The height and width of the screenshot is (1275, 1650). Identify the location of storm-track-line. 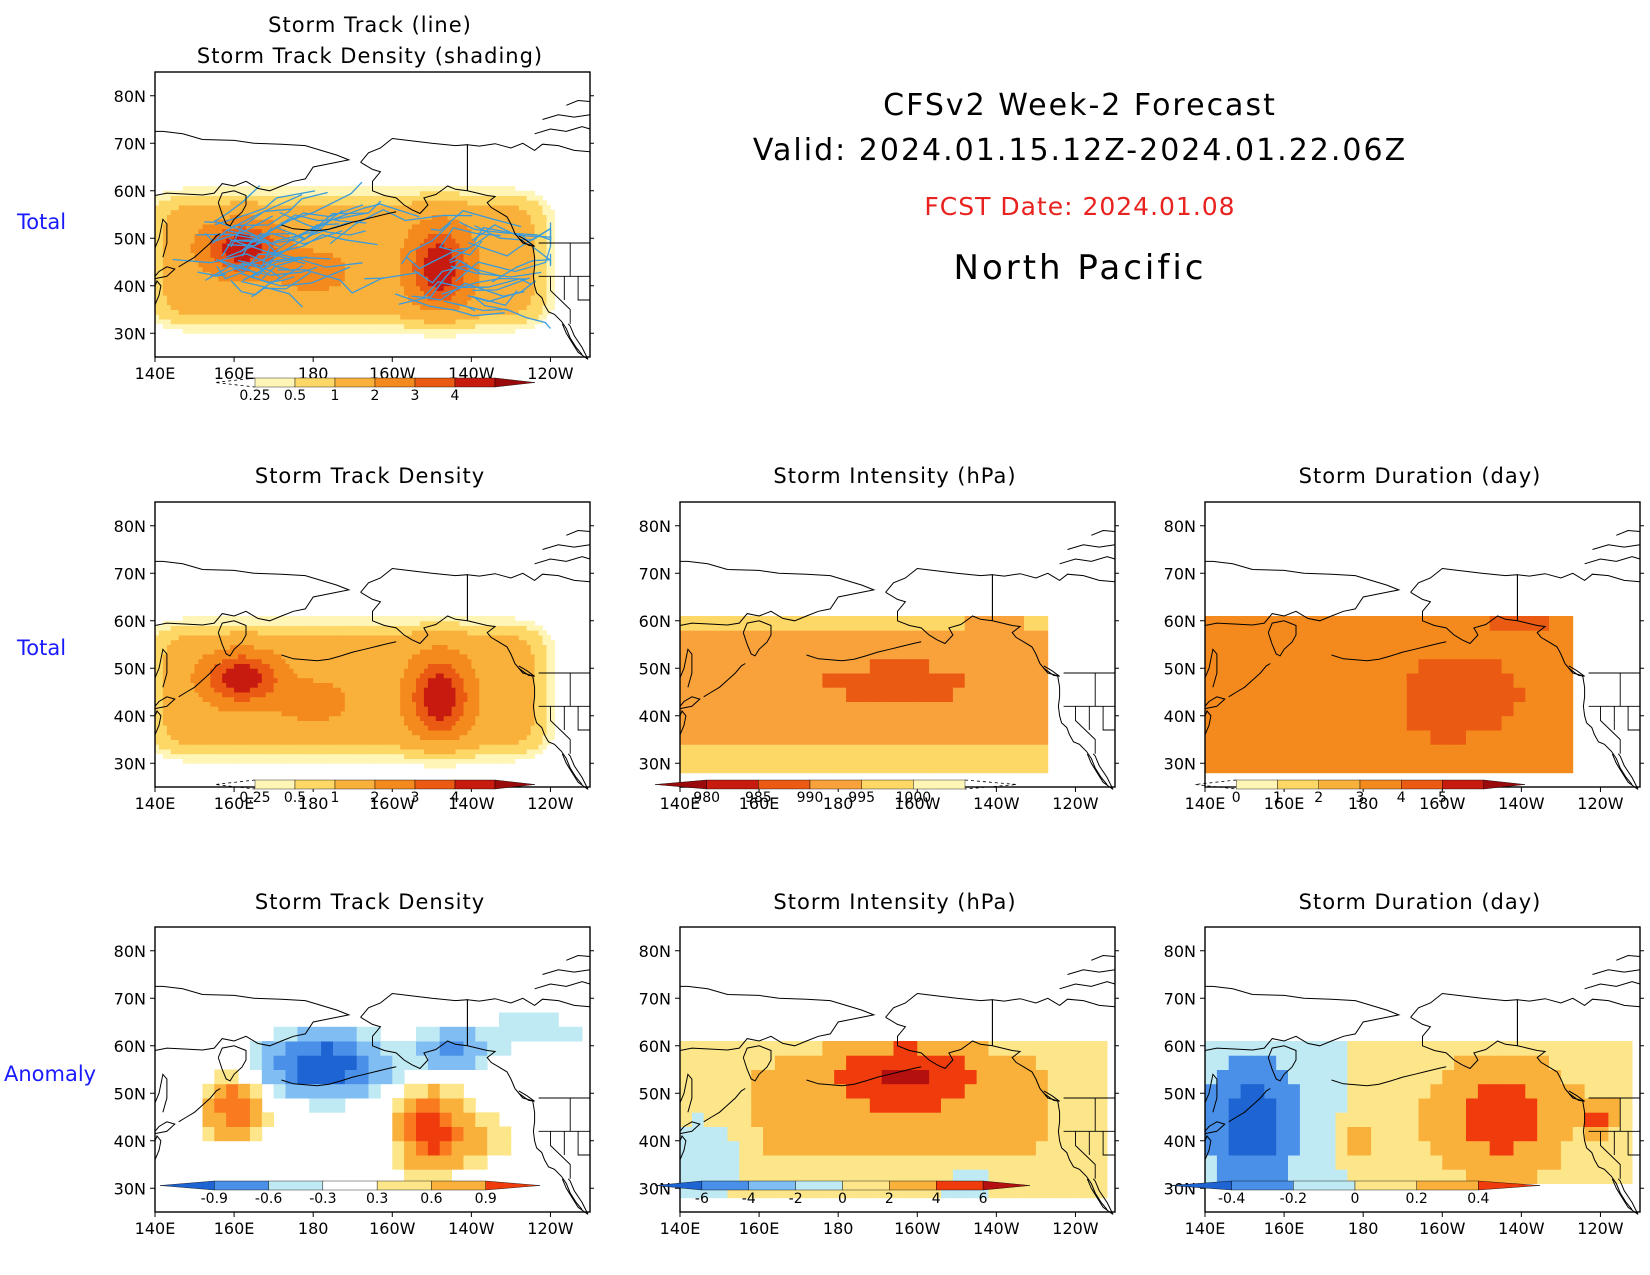
(510, 242).